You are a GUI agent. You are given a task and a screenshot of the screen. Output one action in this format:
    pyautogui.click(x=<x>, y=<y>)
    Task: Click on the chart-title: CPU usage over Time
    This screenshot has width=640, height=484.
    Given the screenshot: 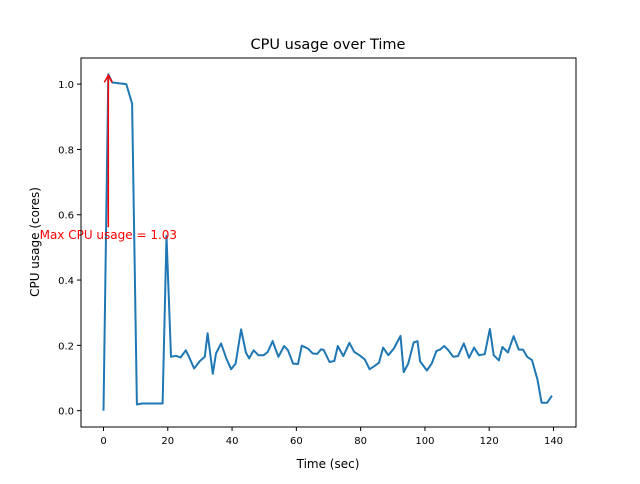 What is the action you would take?
    pyautogui.click(x=328, y=45)
    